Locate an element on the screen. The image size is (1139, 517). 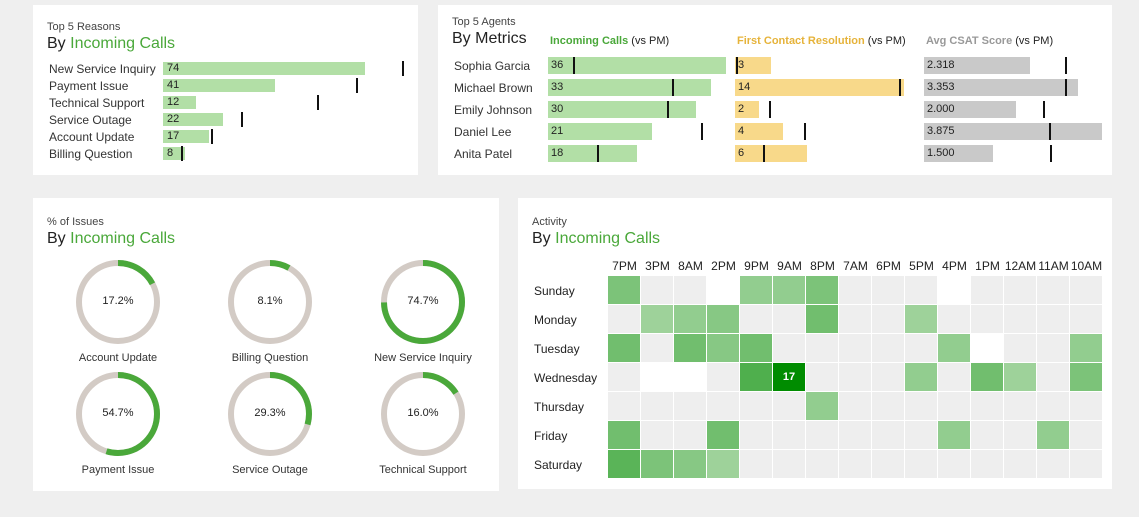
heatmap-row-label: Wednesday is located at coordinates (566, 378).